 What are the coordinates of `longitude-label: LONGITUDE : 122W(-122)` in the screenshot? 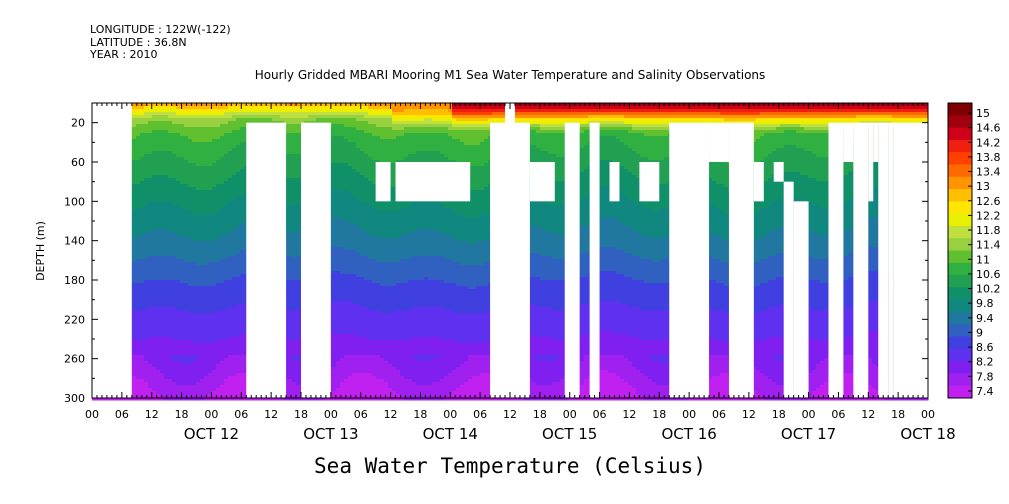 It's located at (160, 30).